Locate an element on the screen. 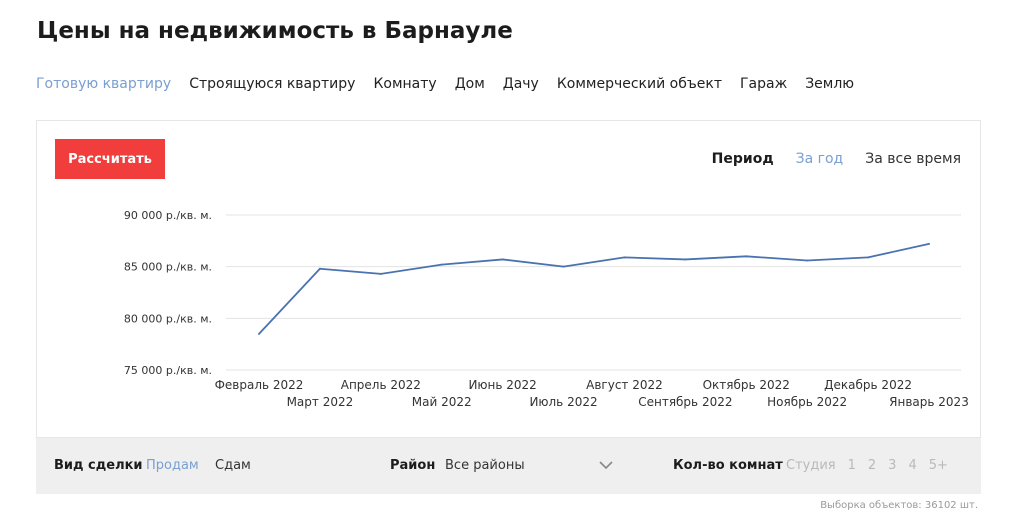 The width and height of the screenshot is (1024, 525). x-tick-label: Февраль 2022 is located at coordinates (259, 385).